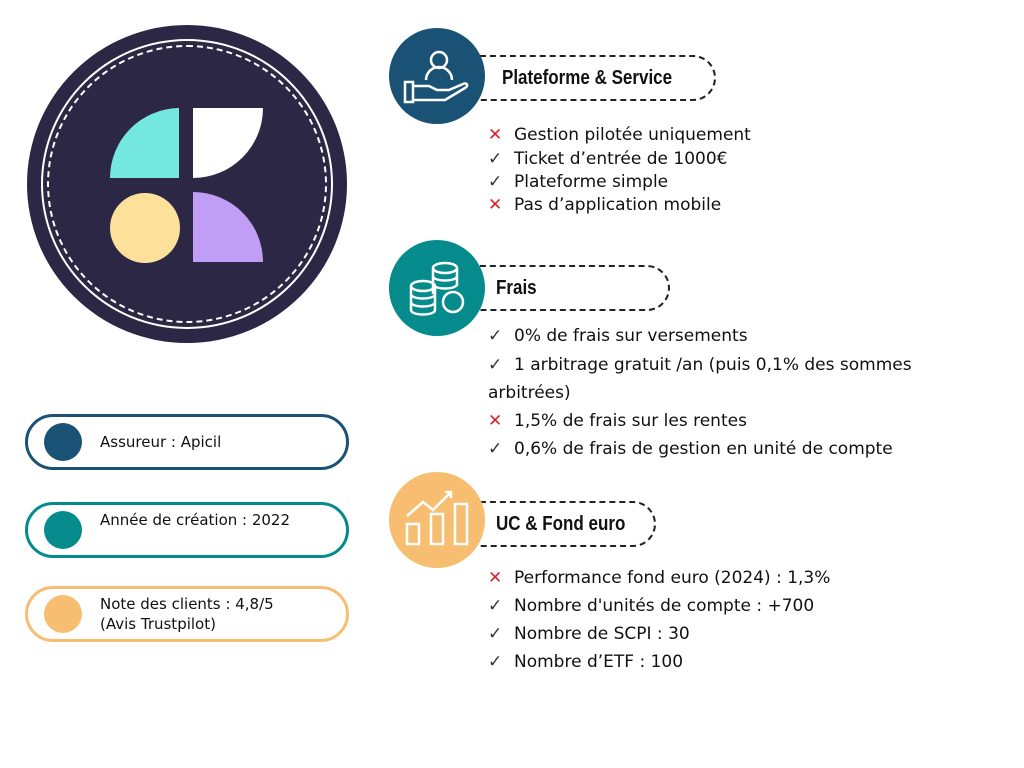 The width and height of the screenshot is (1024, 768). I want to click on creation-year-box: Année de création : 2022, so click(187, 530).